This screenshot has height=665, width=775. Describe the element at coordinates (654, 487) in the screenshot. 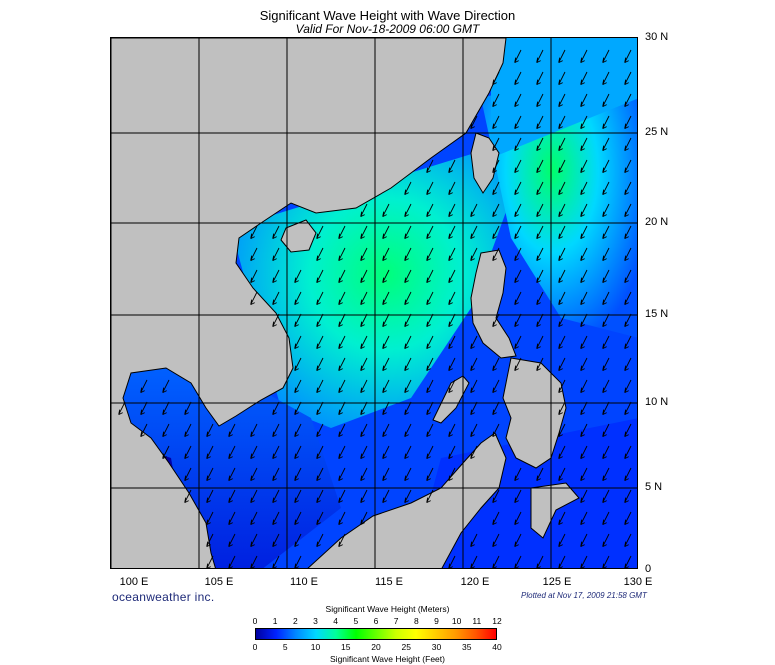

I see `lat-label-5n: 5 N` at that location.